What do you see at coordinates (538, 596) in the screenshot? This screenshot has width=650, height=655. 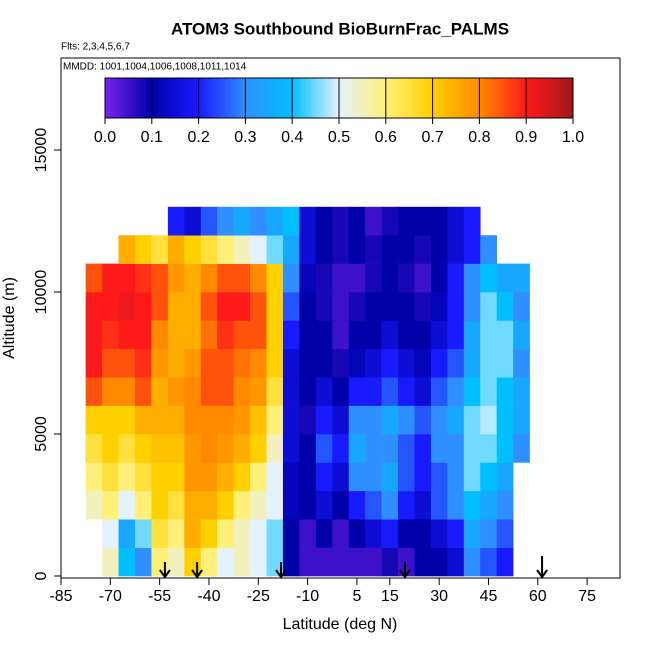 I see `x-tick-label: 60` at bounding box center [538, 596].